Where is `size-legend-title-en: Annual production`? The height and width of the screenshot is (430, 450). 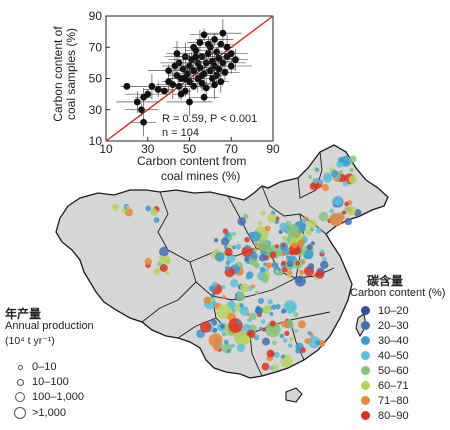
size-legend-title-en: Annual production is located at coordinates (49, 326).